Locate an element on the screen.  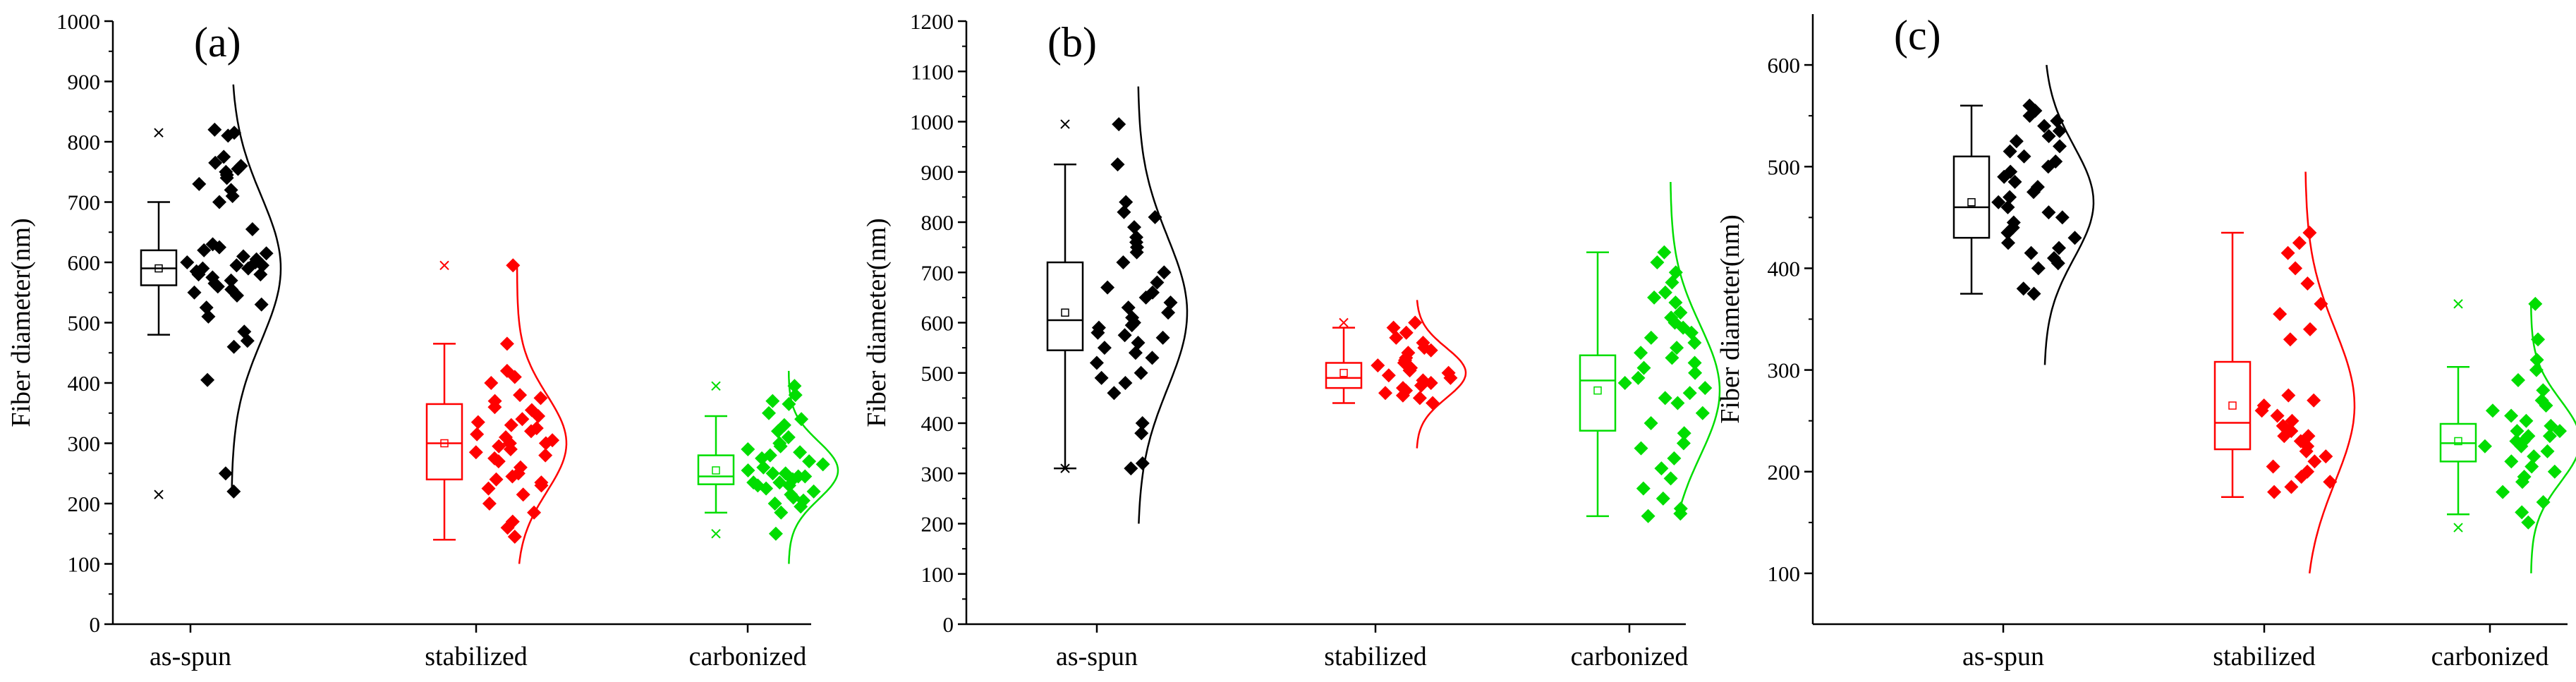
y-tick-label: 500 is located at coordinates (1785, 167).